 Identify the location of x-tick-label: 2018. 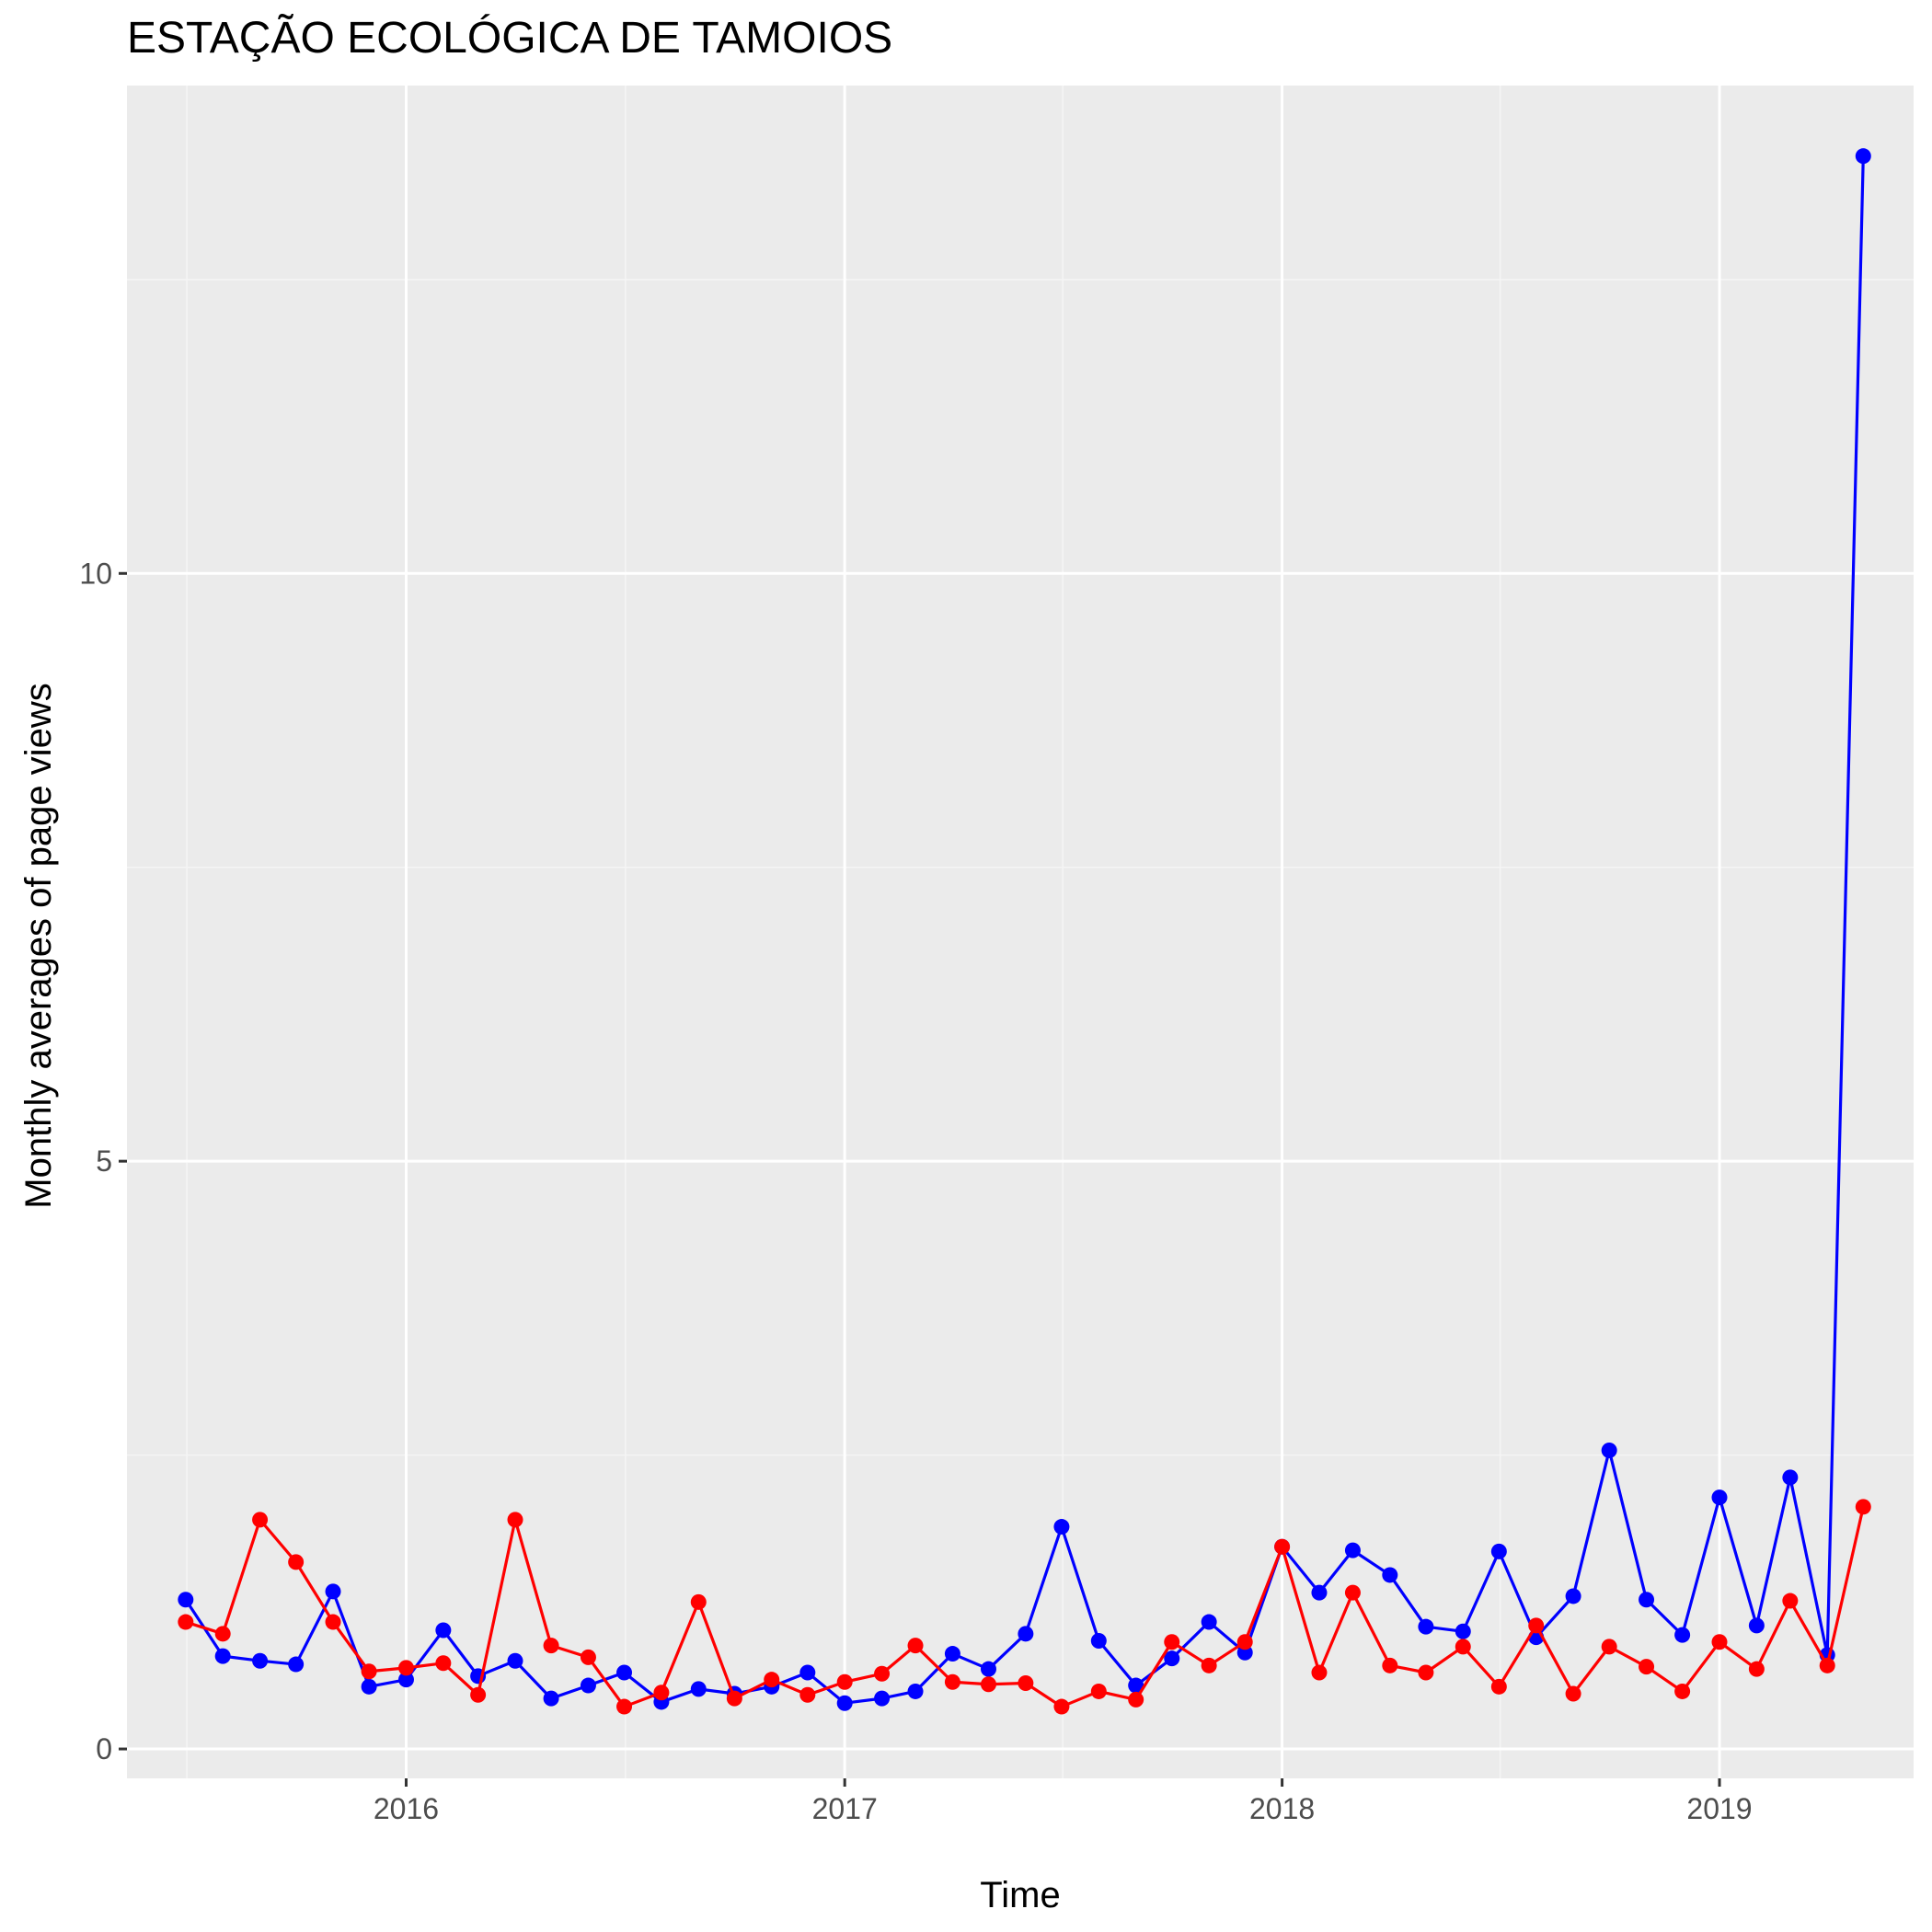
(1282, 1808).